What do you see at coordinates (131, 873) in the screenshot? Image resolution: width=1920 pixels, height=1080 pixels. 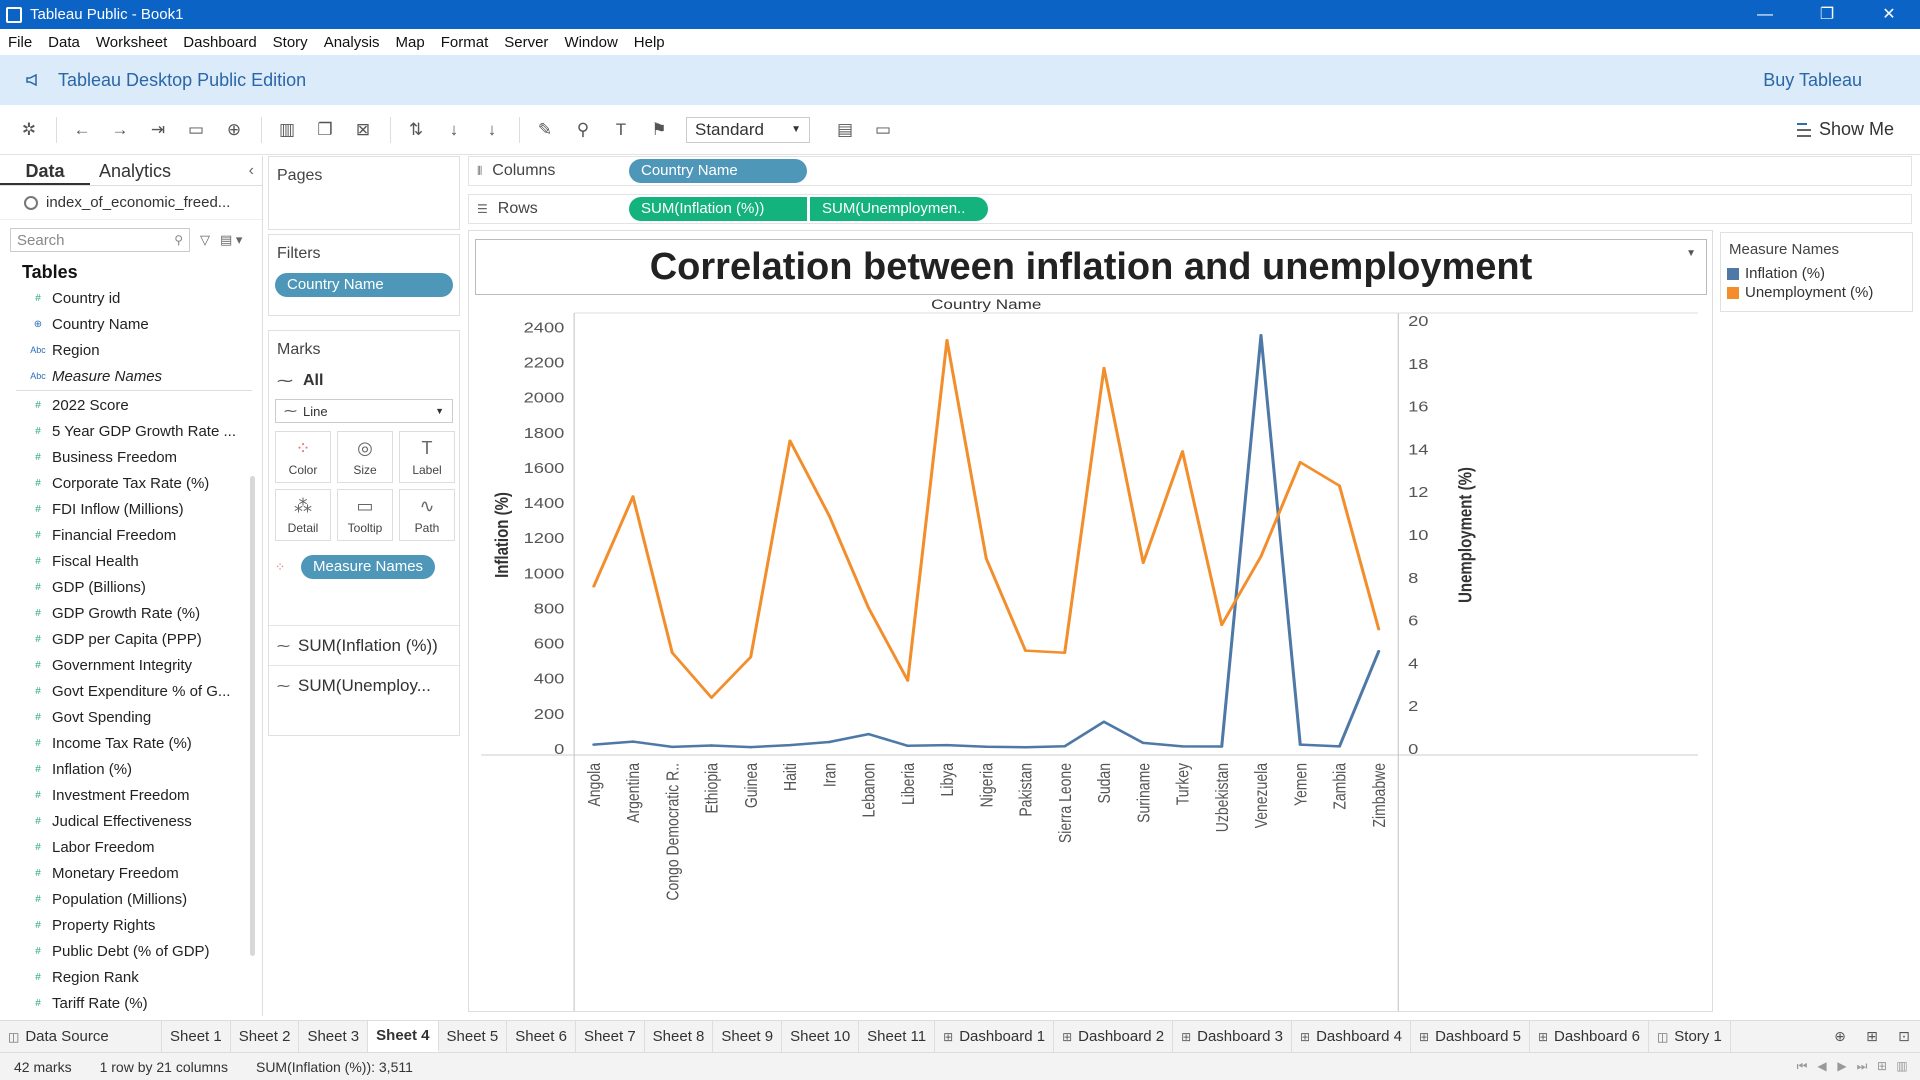 I see `field-item: # Monetary Freedom` at bounding box center [131, 873].